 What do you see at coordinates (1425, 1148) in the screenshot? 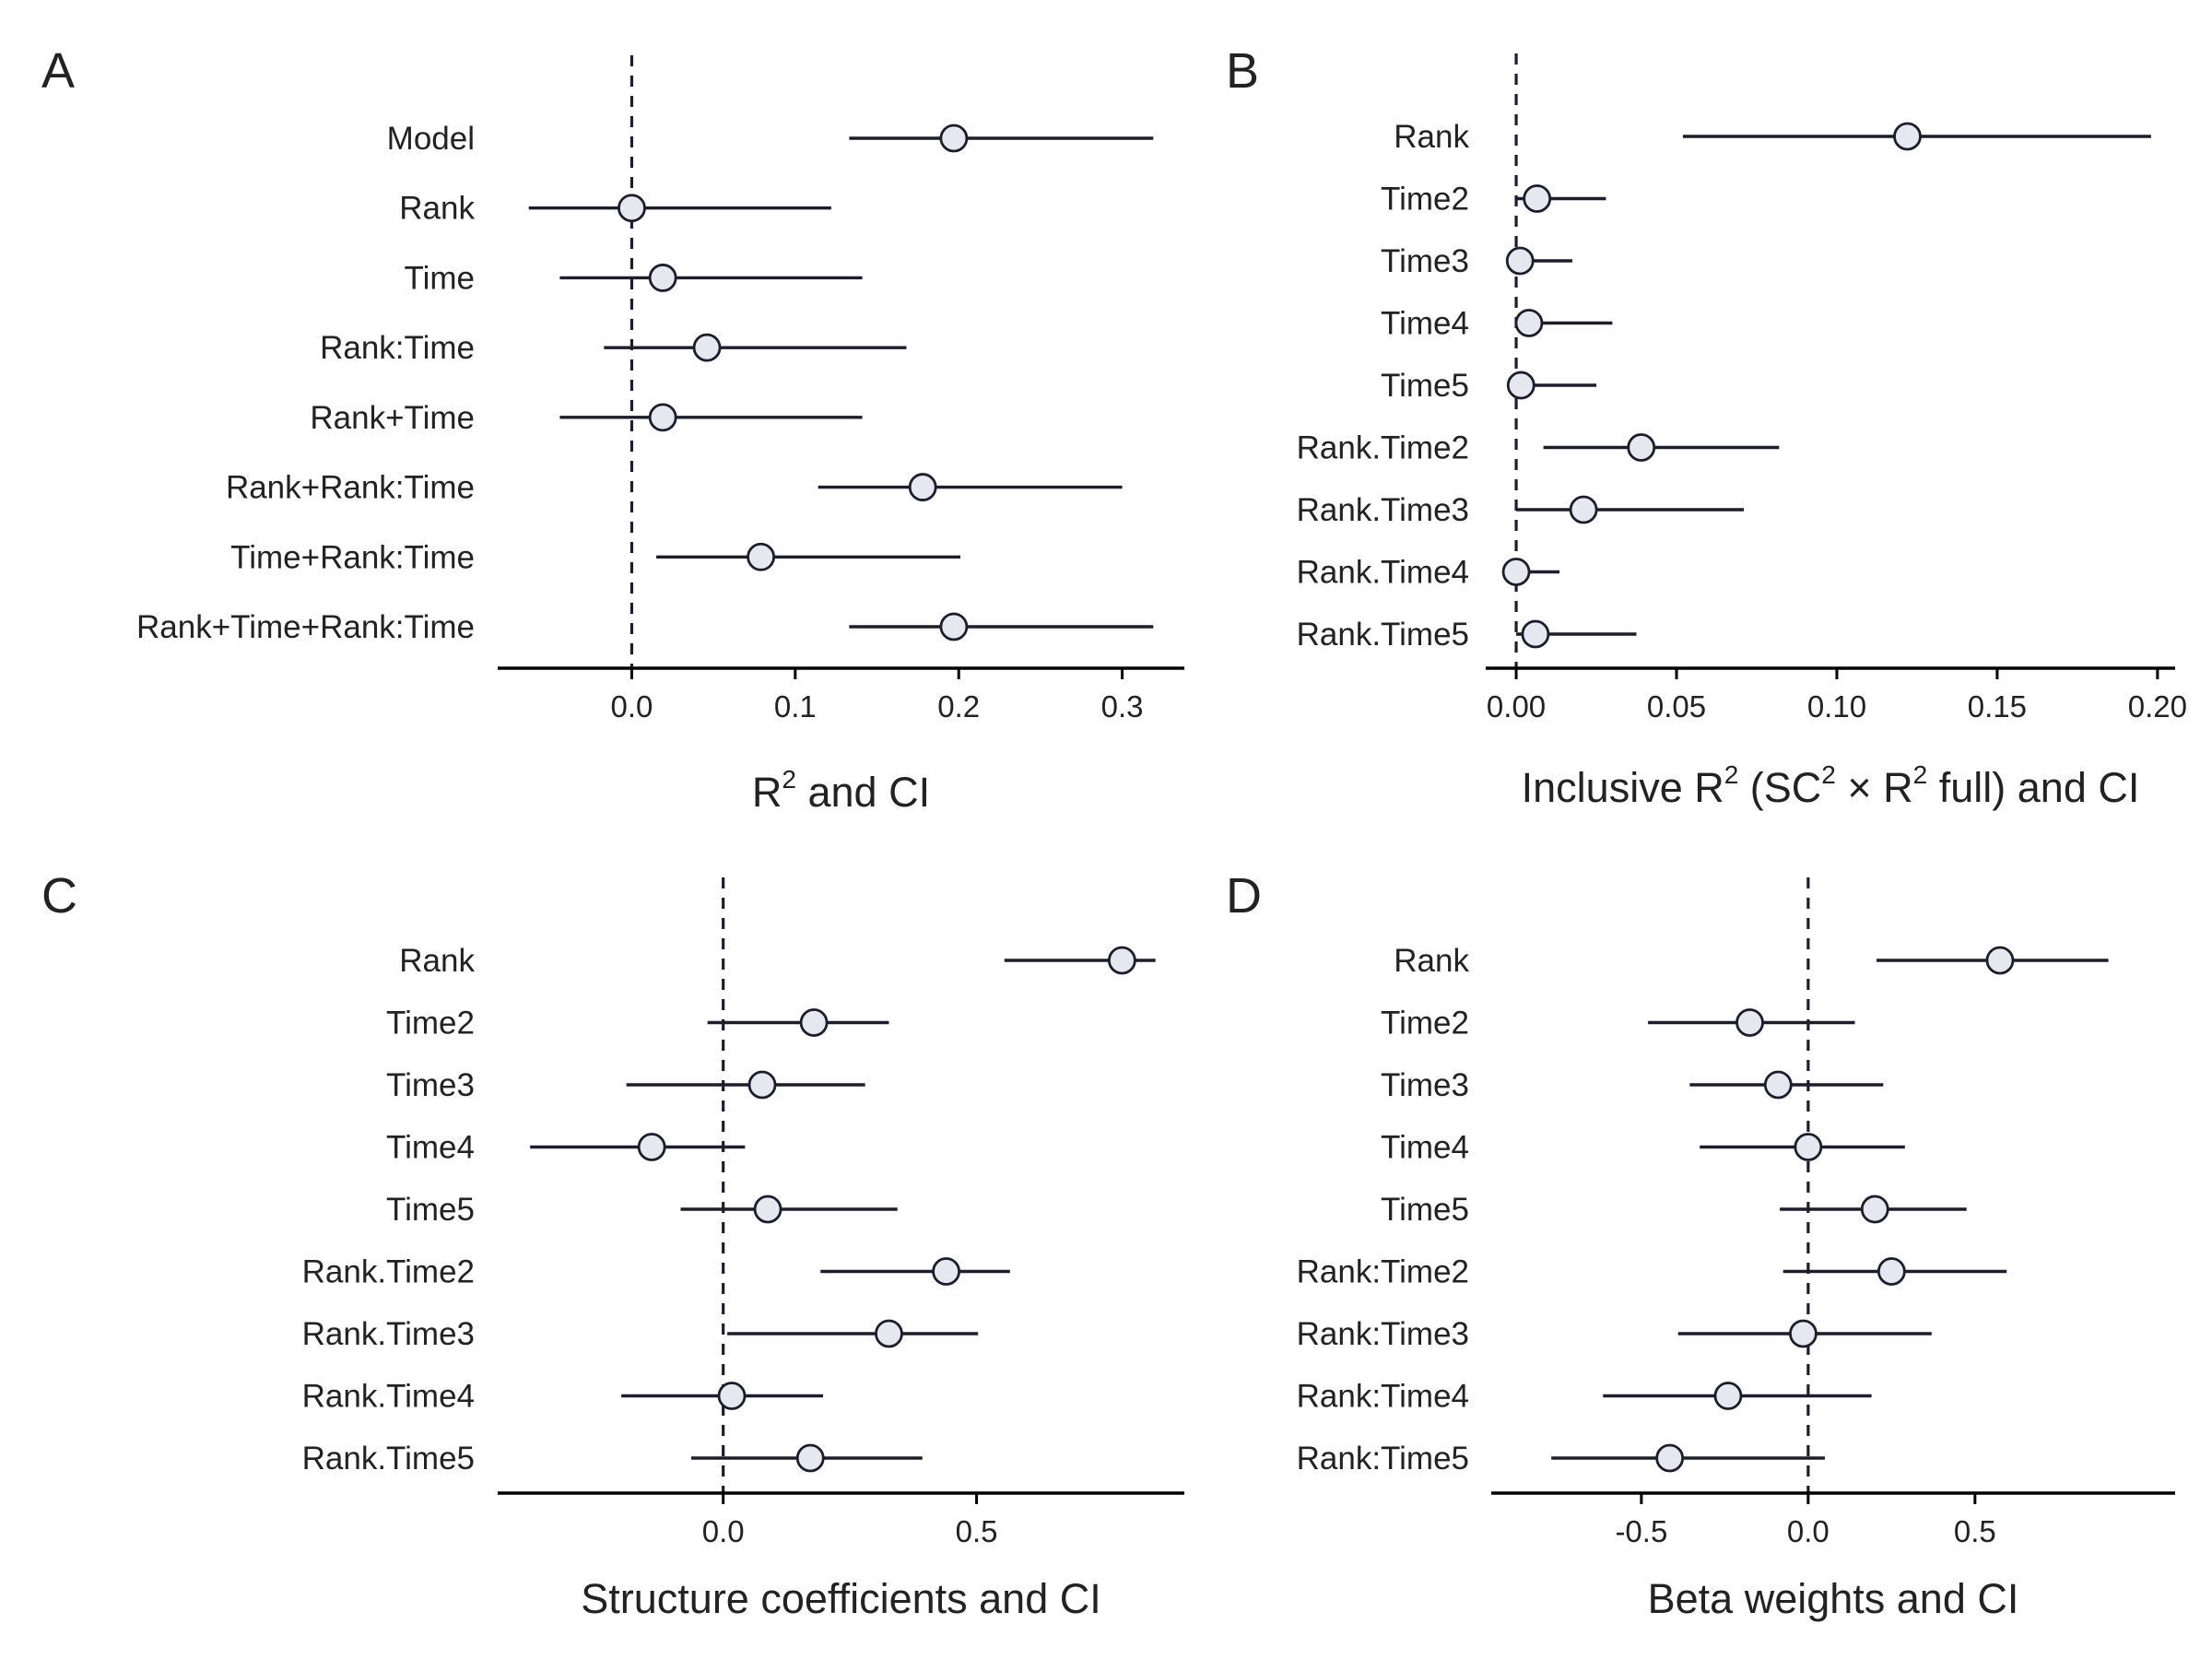
I see `panel-d-category-label: Time4` at bounding box center [1425, 1148].